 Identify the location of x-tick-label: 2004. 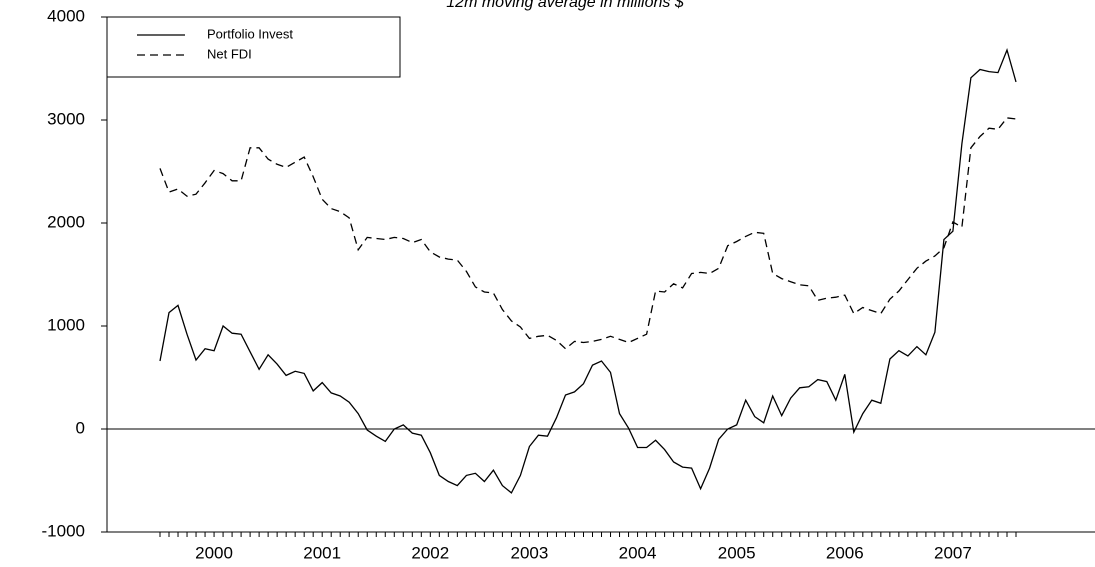
(638, 552).